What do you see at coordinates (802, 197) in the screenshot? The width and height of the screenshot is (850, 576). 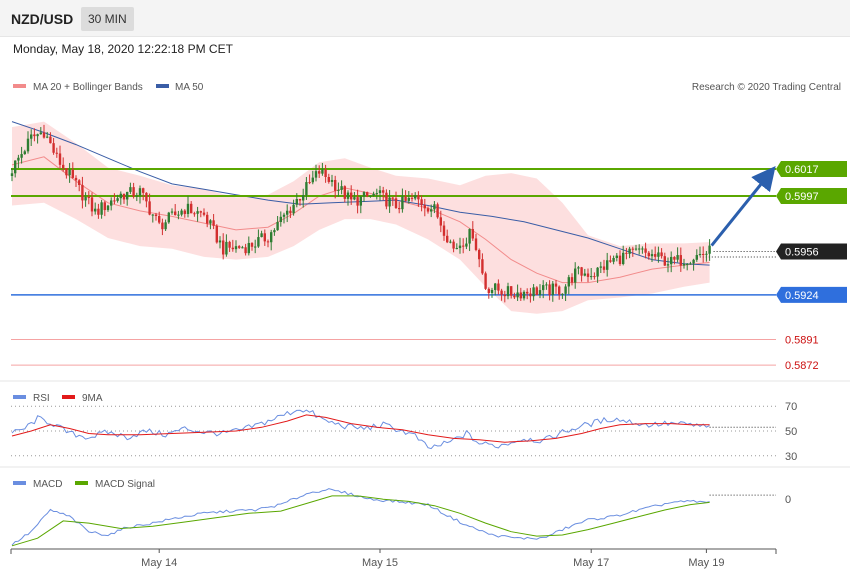 I see `level-label-0.5997: 0.5997` at bounding box center [802, 197].